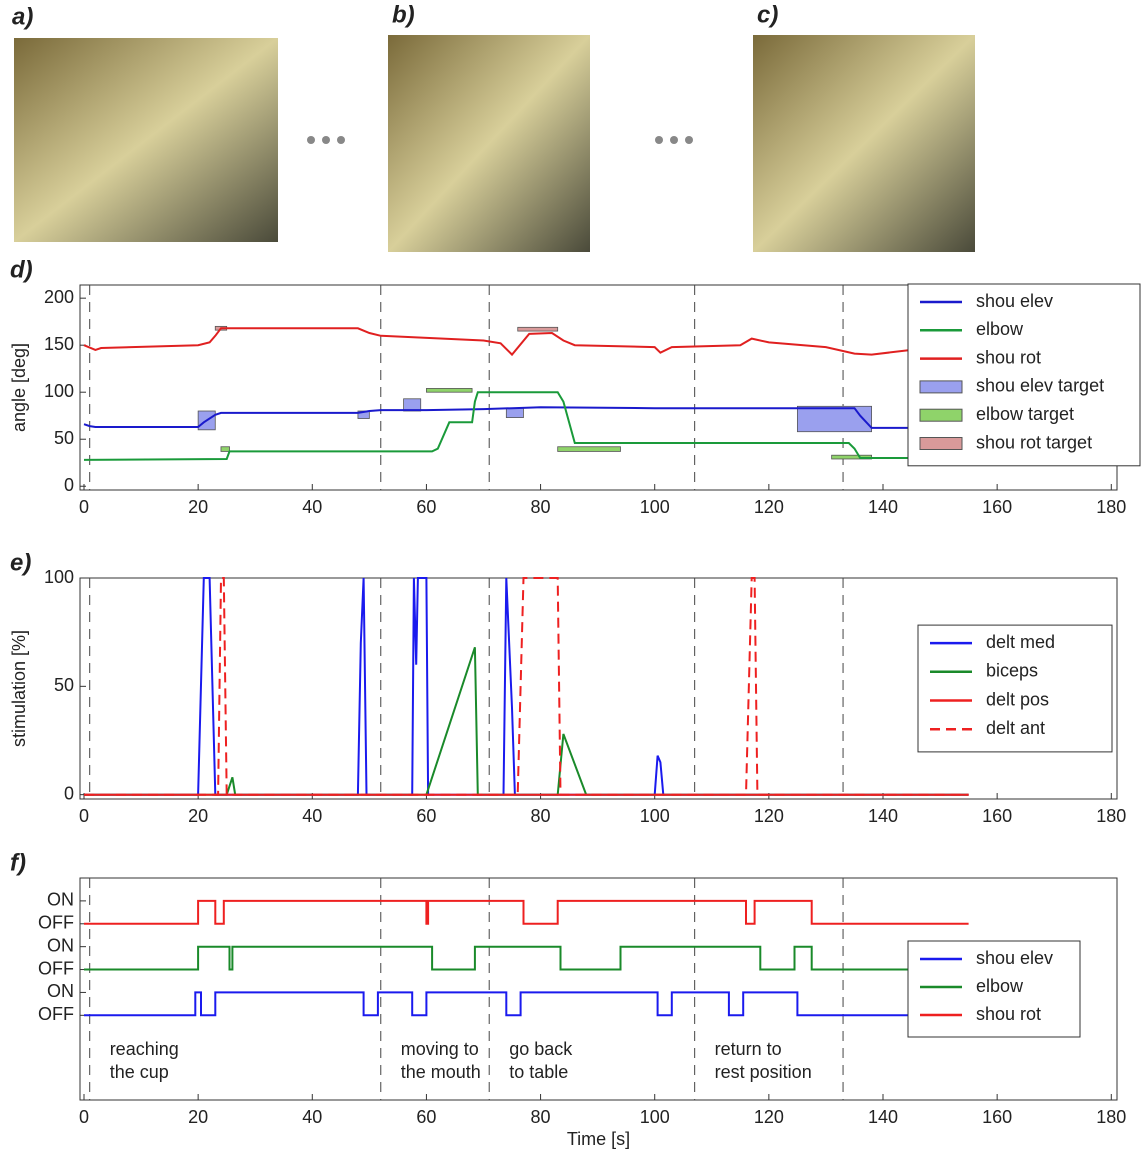  What do you see at coordinates (59, 344) in the screenshot?
I see `y-tick-label: 150` at bounding box center [59, 344].